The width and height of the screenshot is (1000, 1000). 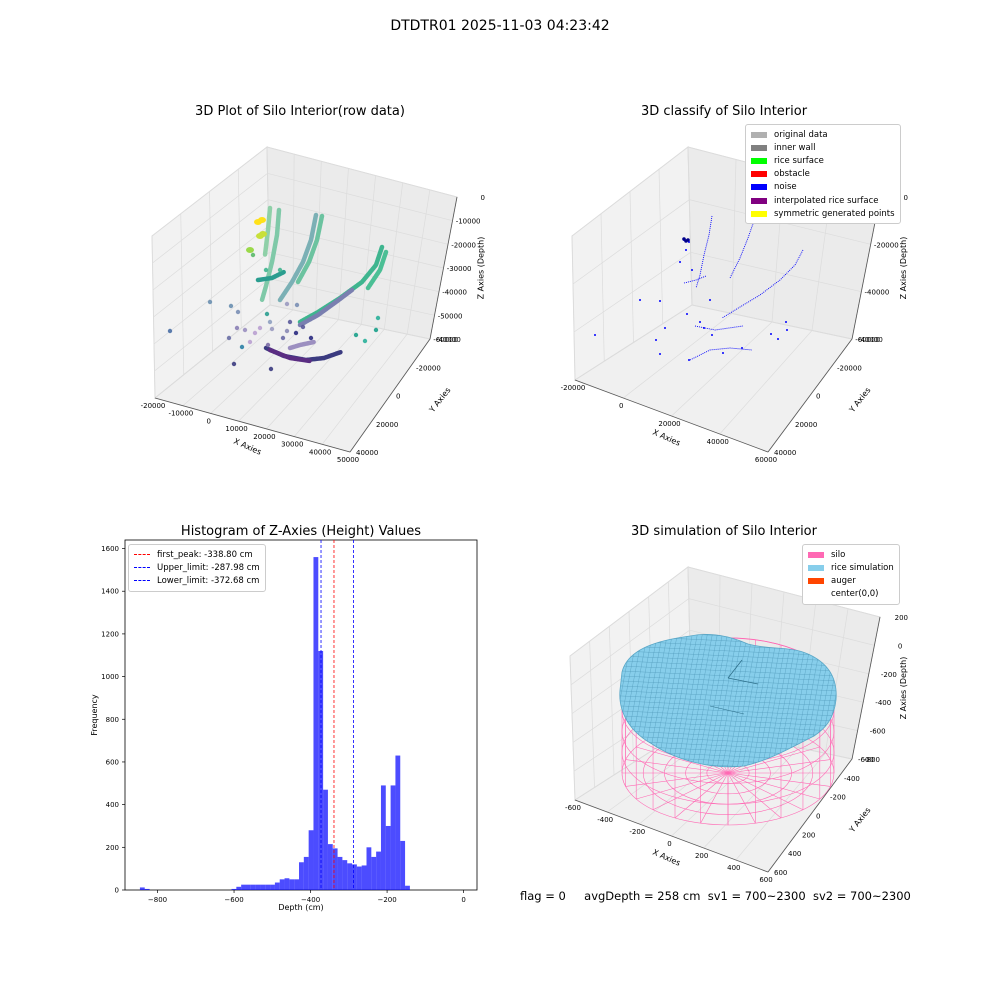 I want to click on simulation-xtick-label: -400, so click(x=605, y=820).